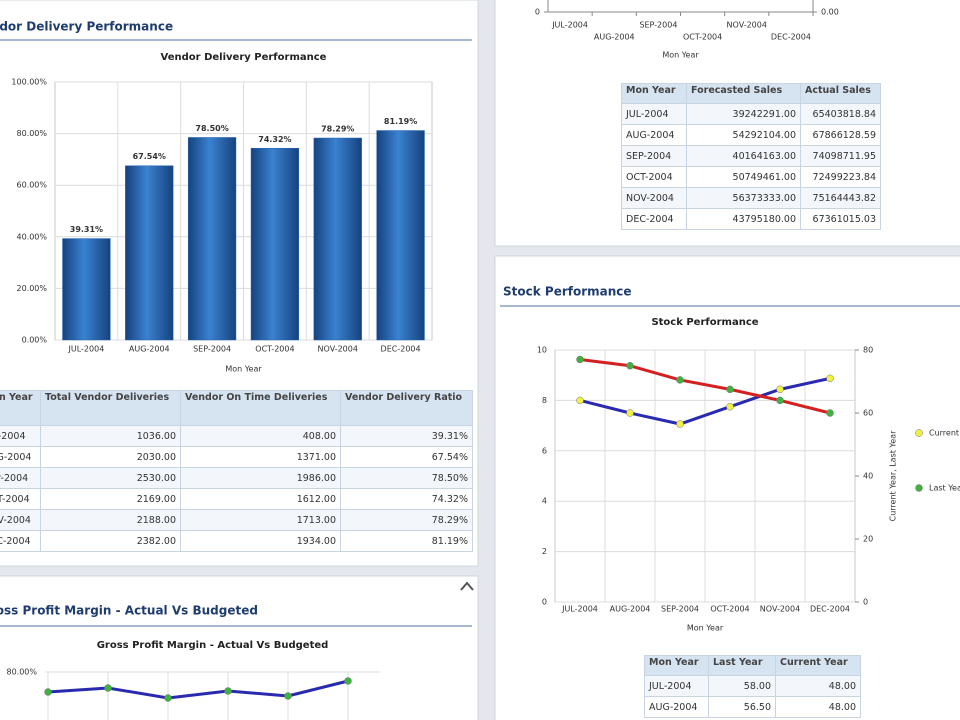 Image resolution: width=960 pixels, height=720 pixels. Describe the element at coordinates (919, 488) in the screenshot. I see `legend-marker` at that location.